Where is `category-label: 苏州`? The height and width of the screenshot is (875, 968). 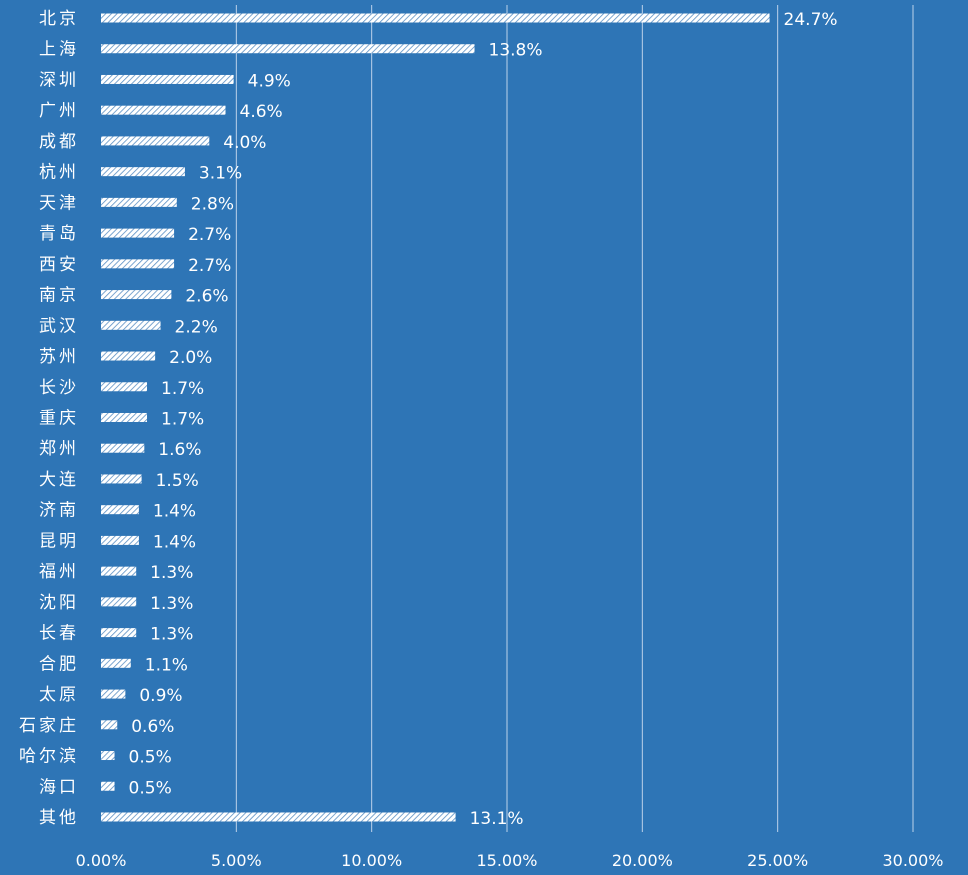
category-label: 苏州 is located at coordinates (59, 357).